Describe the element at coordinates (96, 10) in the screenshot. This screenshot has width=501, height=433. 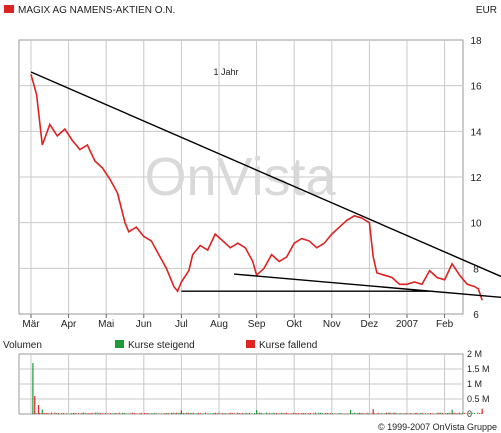
I see `chart-title: MAGIX AG NAMENS-AKTIEN O.N.` at that location.